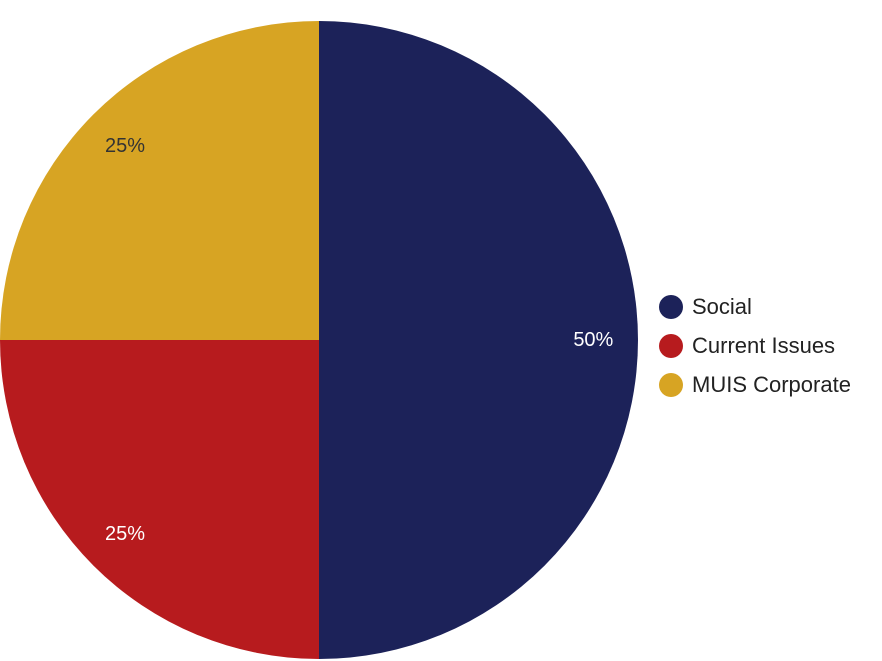  I want to click on legend-item-muis-corporate: MUIS Corporate, so click(755, 384).